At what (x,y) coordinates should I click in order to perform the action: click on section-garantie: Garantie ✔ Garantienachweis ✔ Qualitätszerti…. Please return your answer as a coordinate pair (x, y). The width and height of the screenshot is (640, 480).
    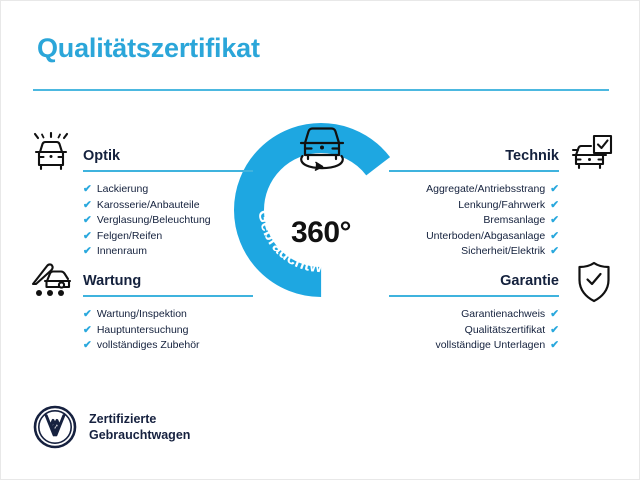
    Looking at the image, I should click on (474, 313).